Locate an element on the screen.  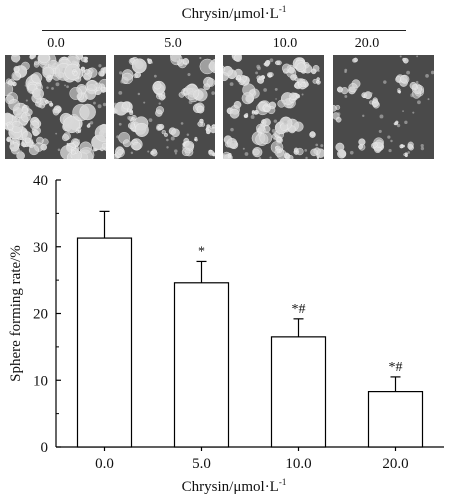
y-tick-label: 20 is located at coordinates (40, 315).